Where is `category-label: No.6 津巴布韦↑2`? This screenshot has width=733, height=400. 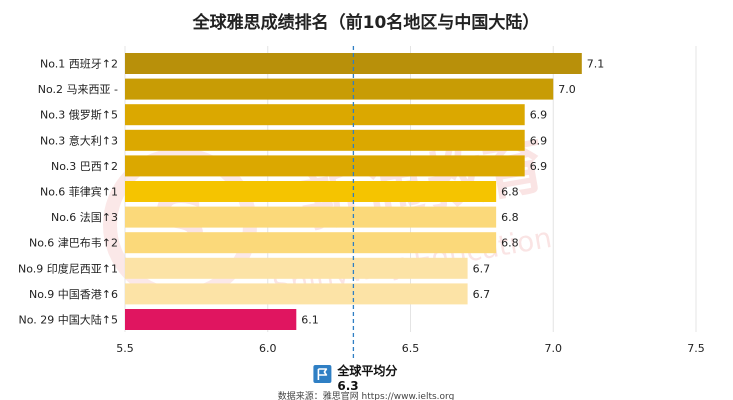
category-label: No.6 津巴布韦↑2 is located at coordinates (73, 243).